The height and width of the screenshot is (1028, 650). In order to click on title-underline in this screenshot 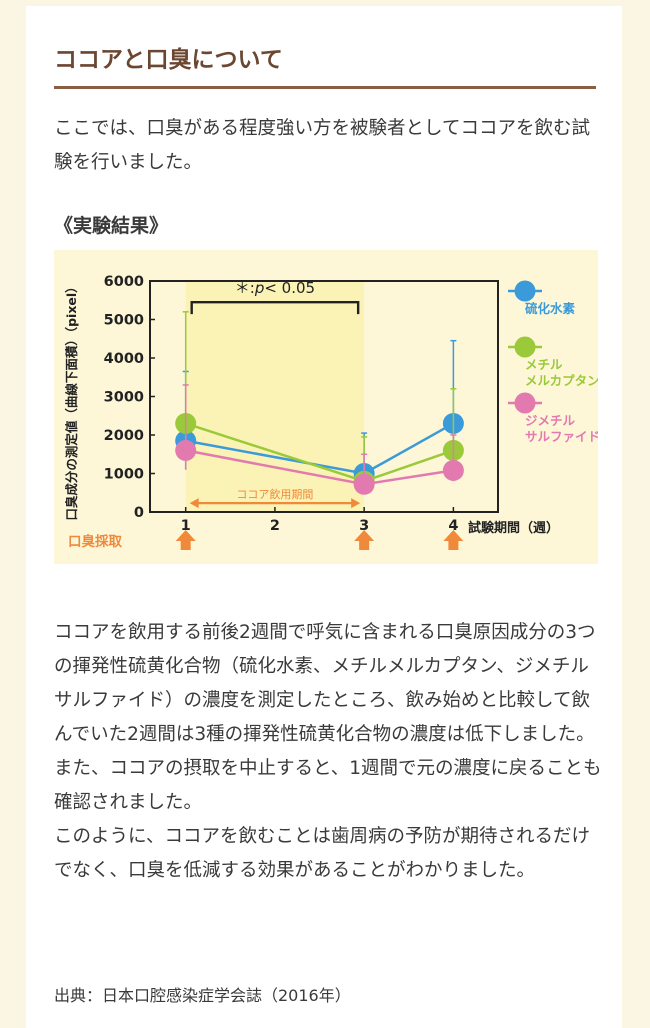, I will do `click(325, 87)`.